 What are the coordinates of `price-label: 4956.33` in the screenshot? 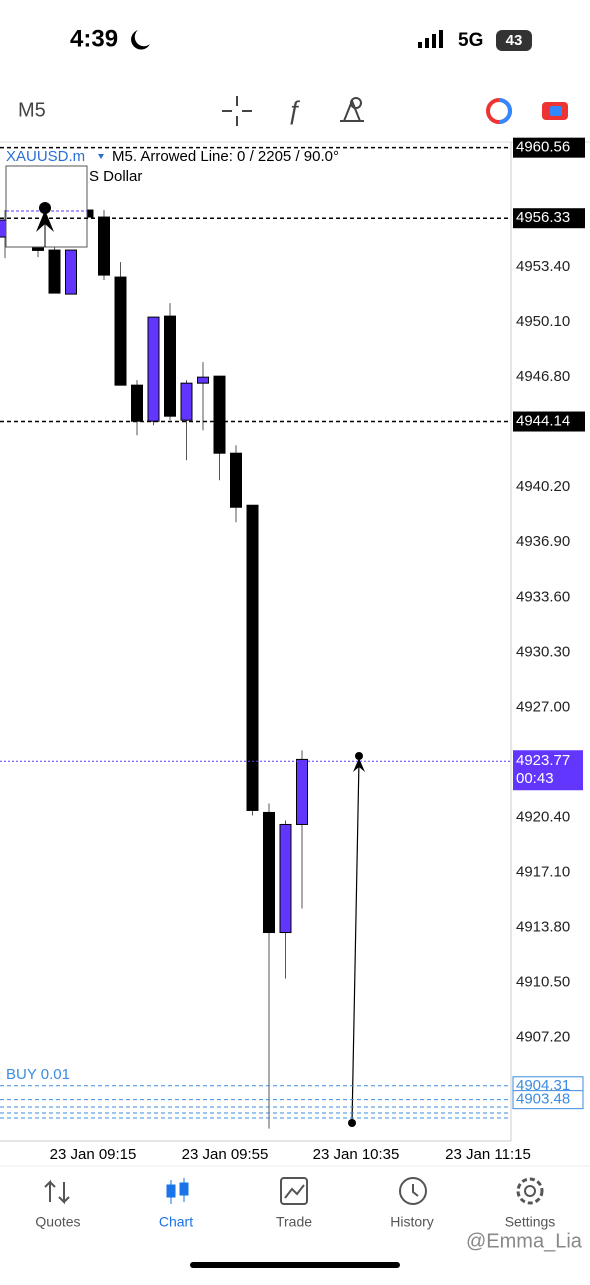 It's located at (543, 217).